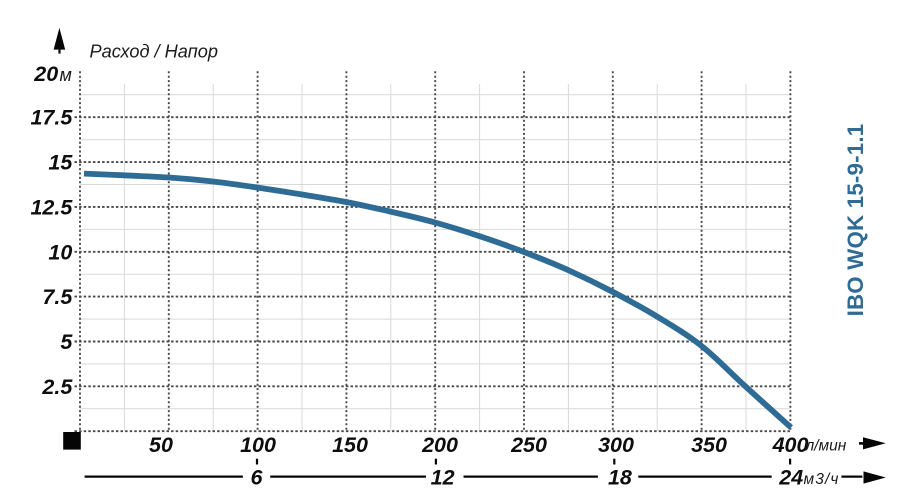 The image size is (915, 501). Describe the element at coordinates (790, 477) in the screenshot. I see `svg-text: 24` at that location.